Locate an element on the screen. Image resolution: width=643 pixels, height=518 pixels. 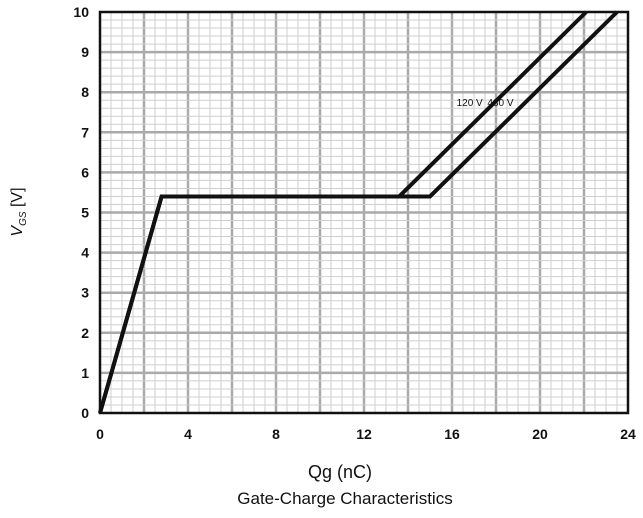
x-tick-label: 8 is located at coordinates (276, 434).